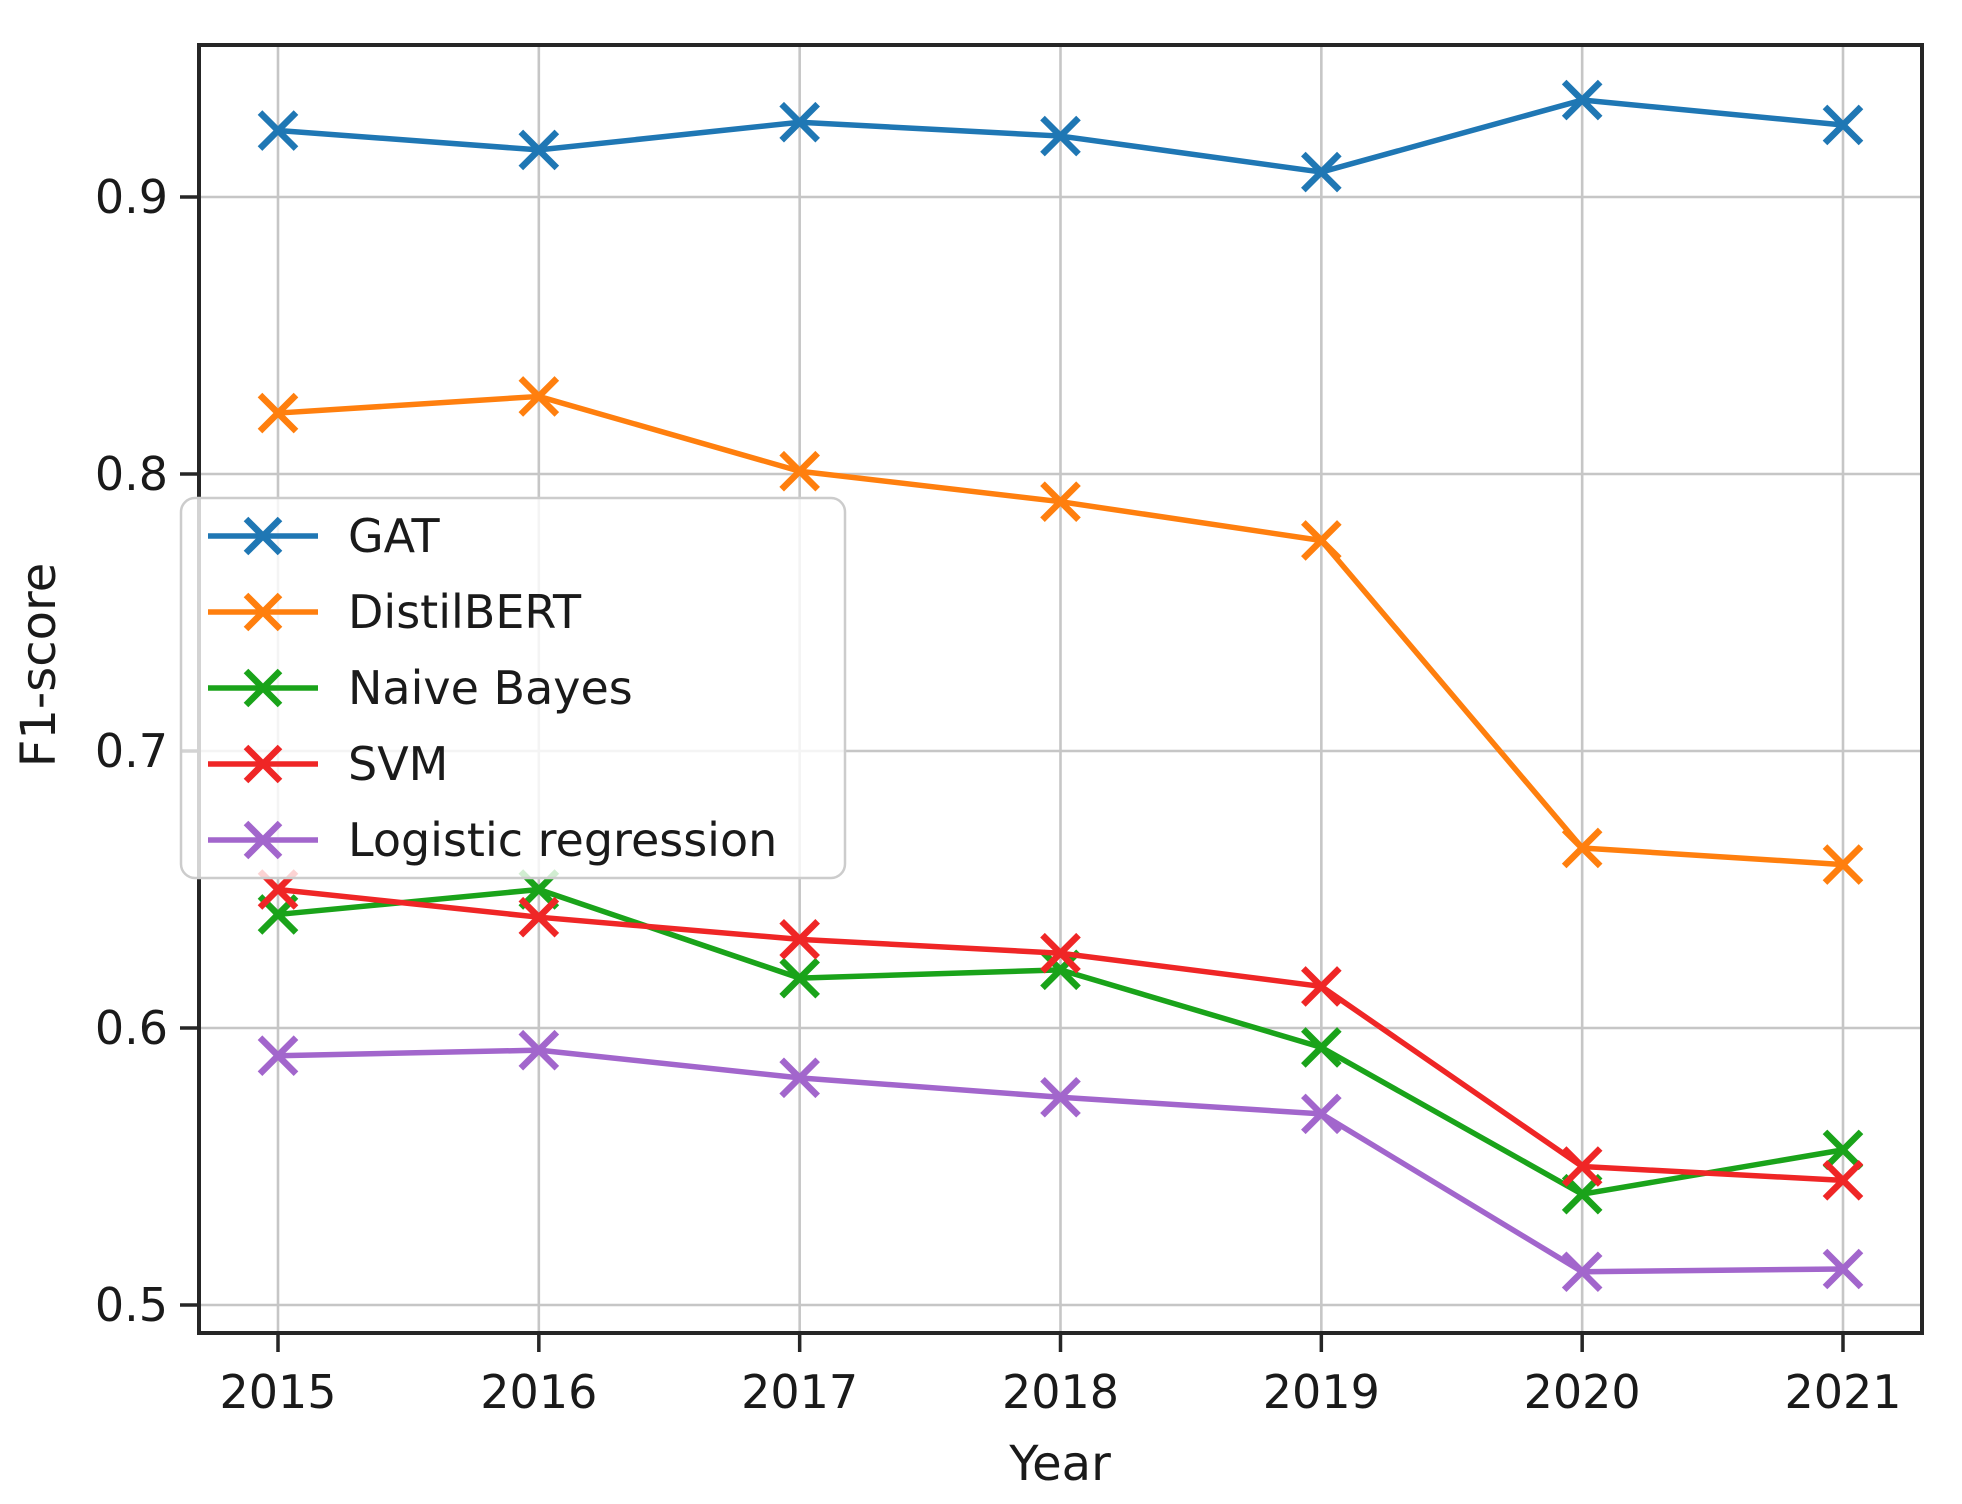 The width and height of the screenshot is (1962, 1504). I want to click on tick-label-y-0.8: 0.8, so click(131, 474).